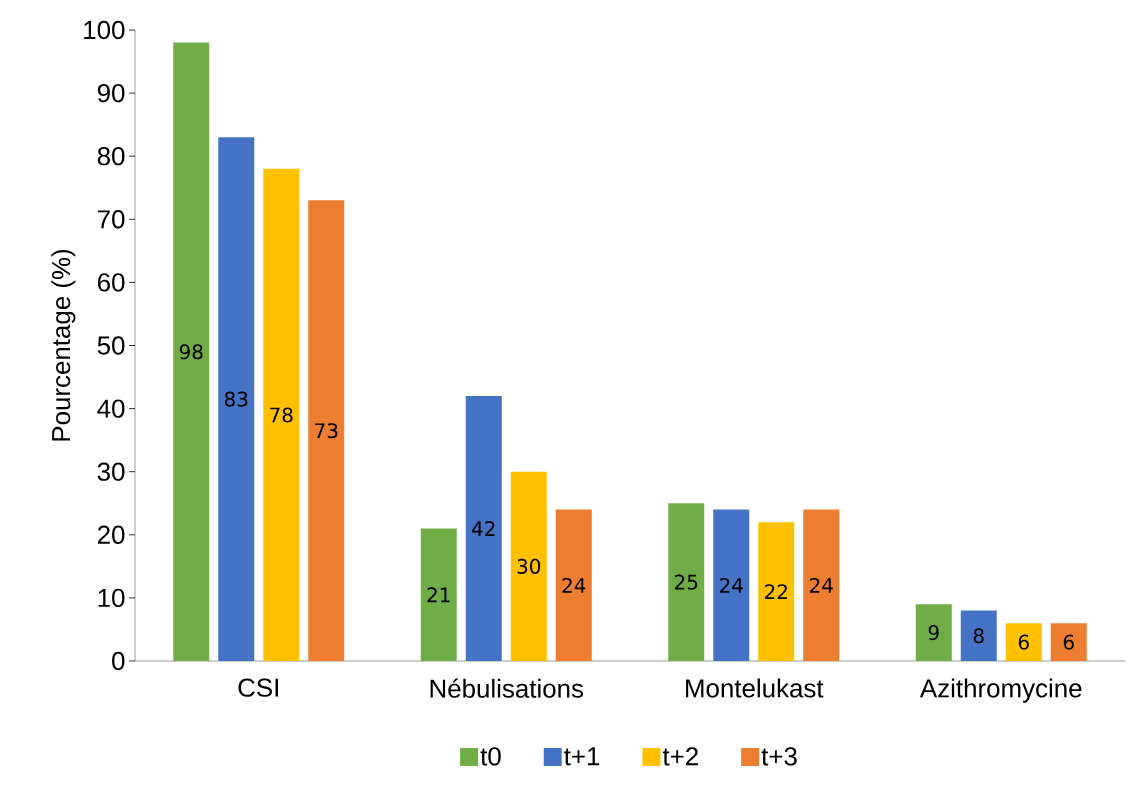 The height and width of the screenshot is (789, 1129). I want to click on data-label: 8, so click(978, 636).